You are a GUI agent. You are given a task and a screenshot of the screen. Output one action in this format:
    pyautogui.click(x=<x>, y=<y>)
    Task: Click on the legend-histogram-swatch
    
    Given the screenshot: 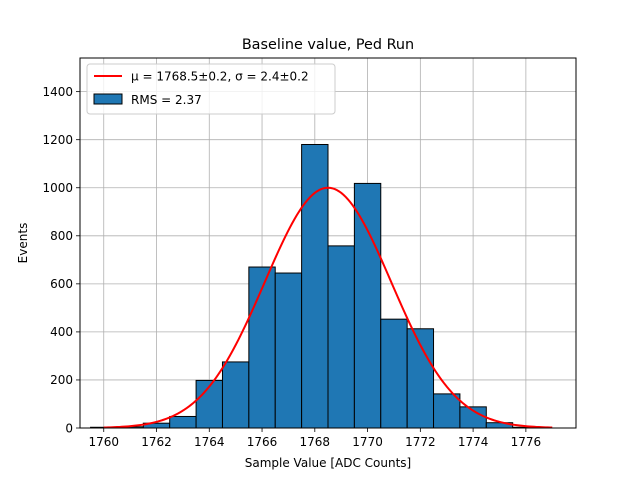 What is the action you would take?
    pyautogui.click(x=108, y=99)
    